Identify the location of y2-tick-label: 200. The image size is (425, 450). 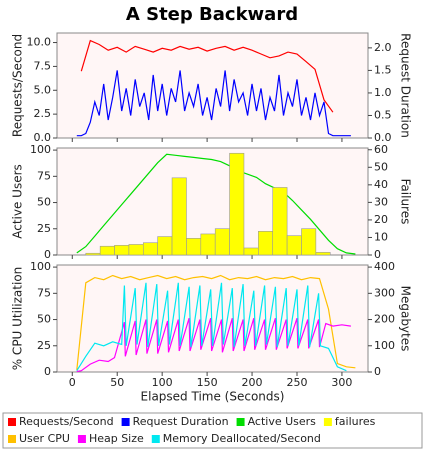
(384, 319).